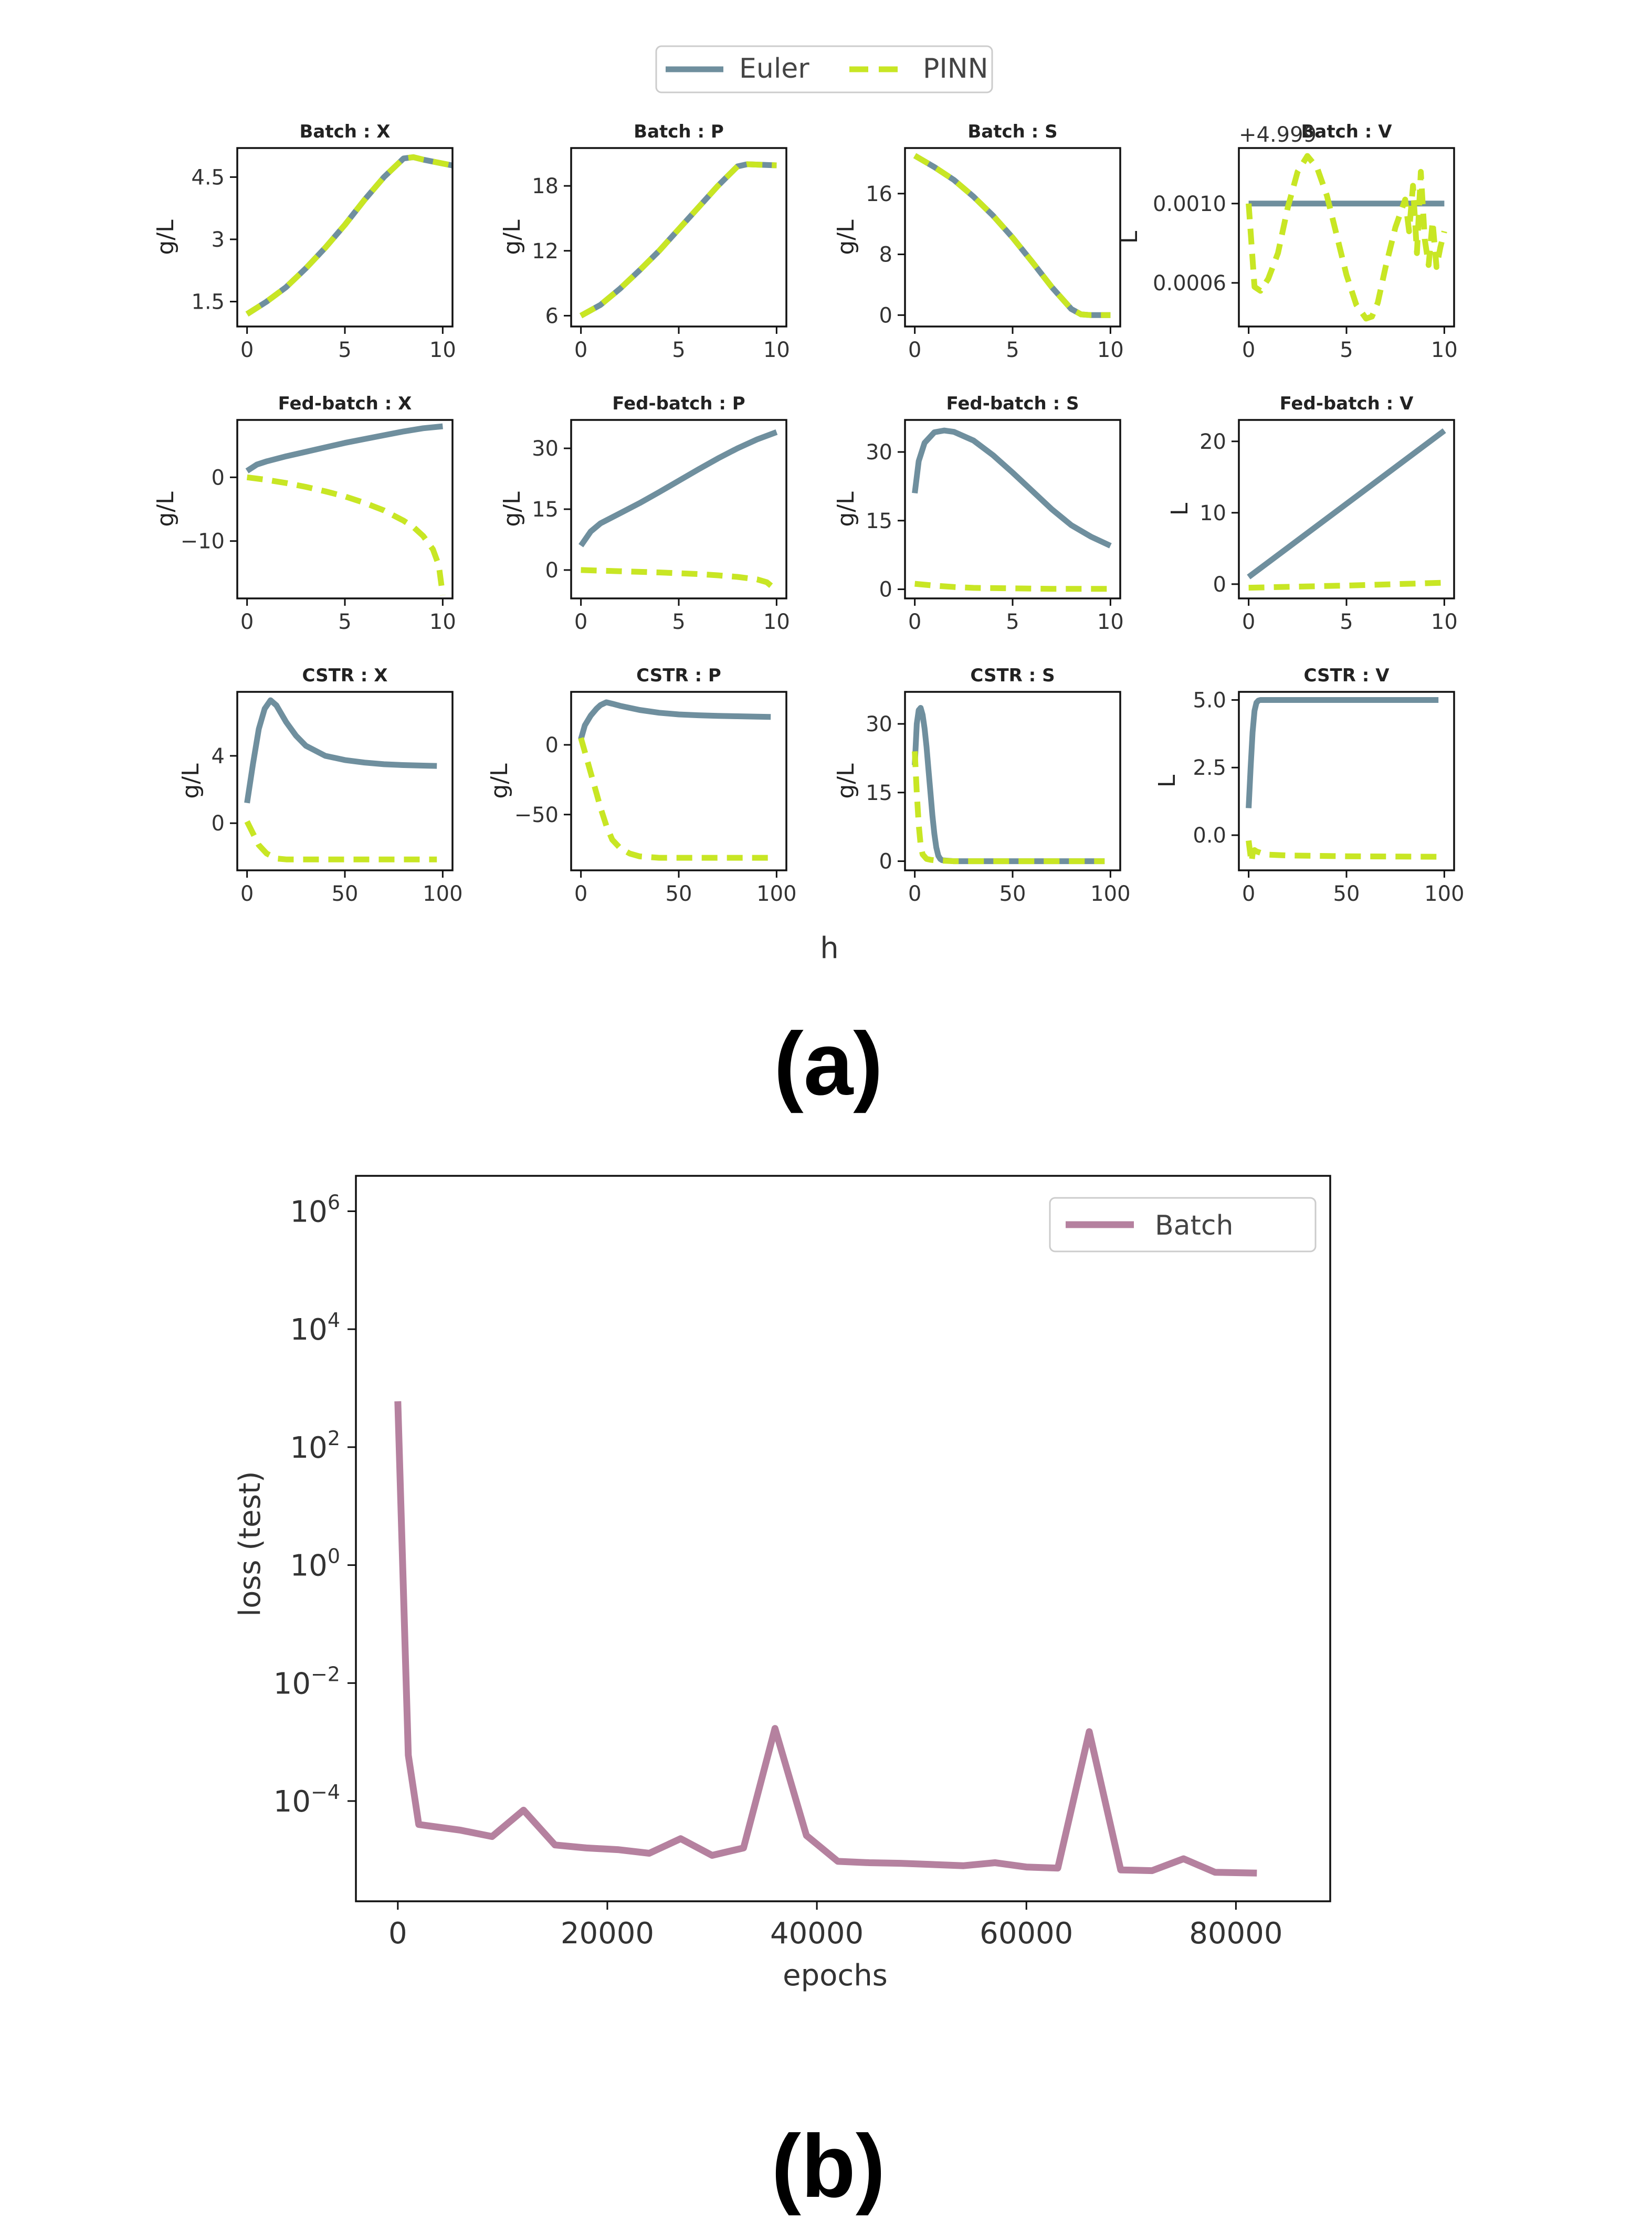 The image size is (1652, 2232). Describe the element at coordinates (679, 131) in the screenshot. I see `subplot-title: Batch : P` at that location.